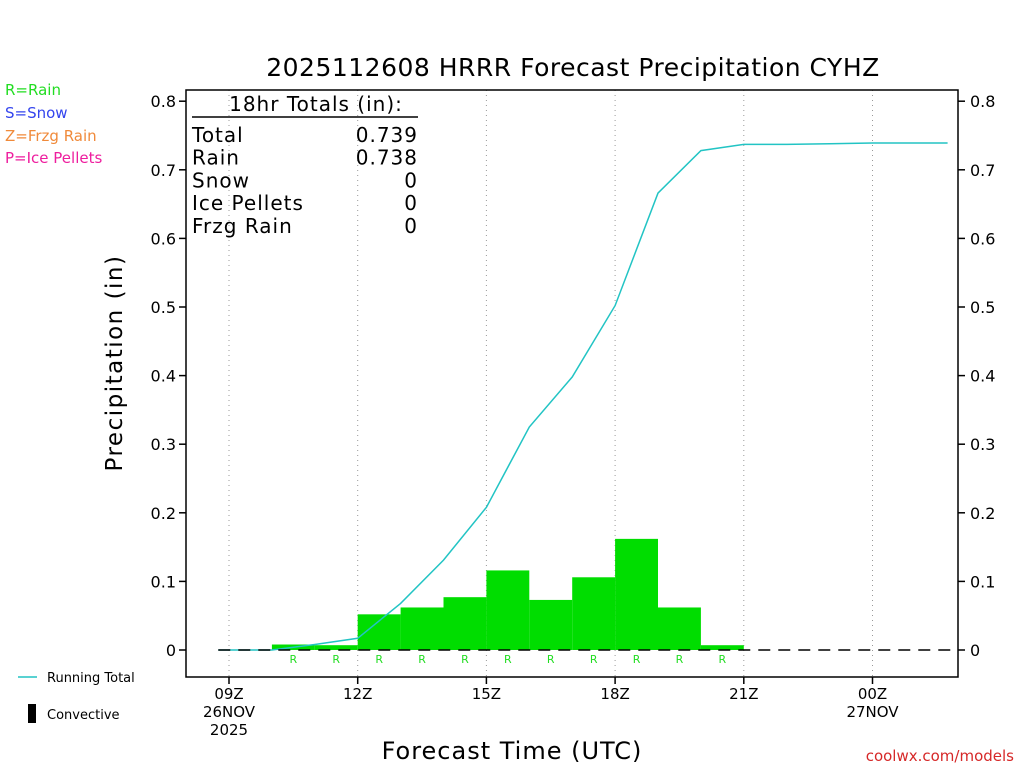 The height and width of the screenshot is (768, 1024). Describe the element at coordinates (83, 715) in the screenshot. I see `convective-label: Convective` at that location.